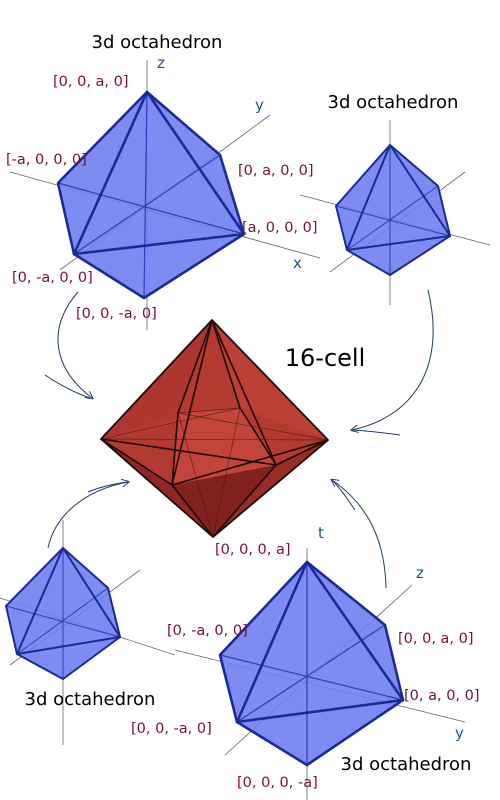  I want to click on arrow-bottom-left-tail, so click(108, 487).